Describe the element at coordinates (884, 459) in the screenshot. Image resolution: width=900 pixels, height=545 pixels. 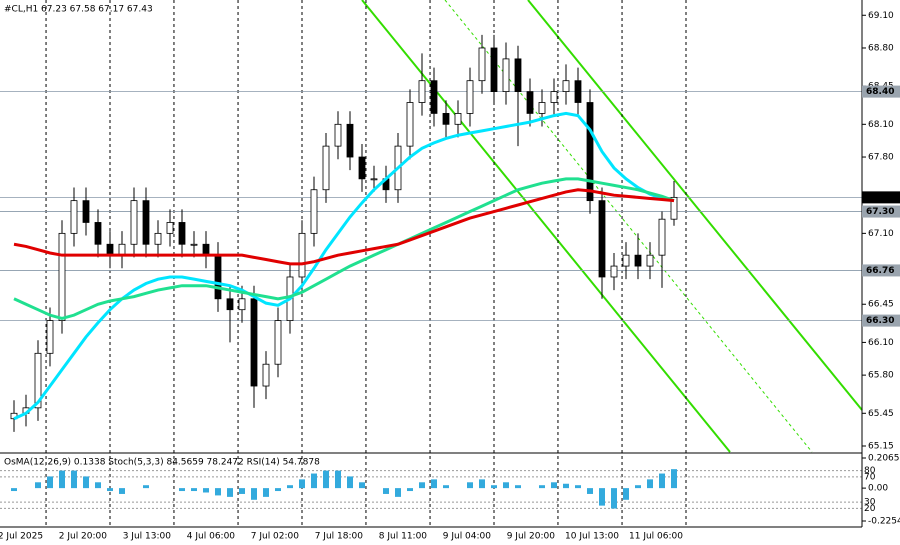
I see `osma-tick-label: 0.2065` at that location.